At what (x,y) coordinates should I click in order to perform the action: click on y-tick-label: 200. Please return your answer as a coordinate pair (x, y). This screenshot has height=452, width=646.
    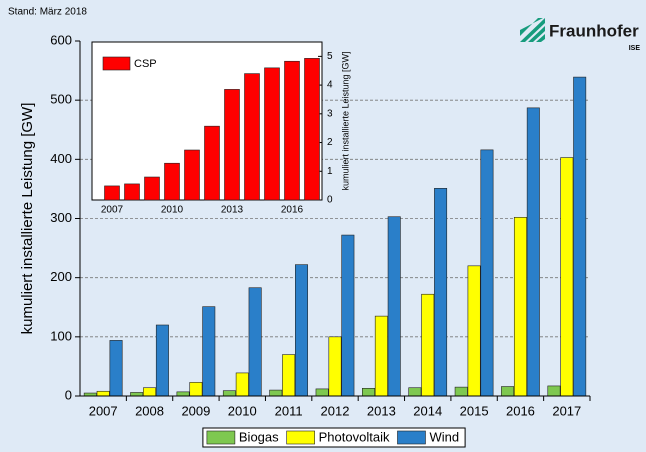
    Looking at the image, I should click on (61, 276).